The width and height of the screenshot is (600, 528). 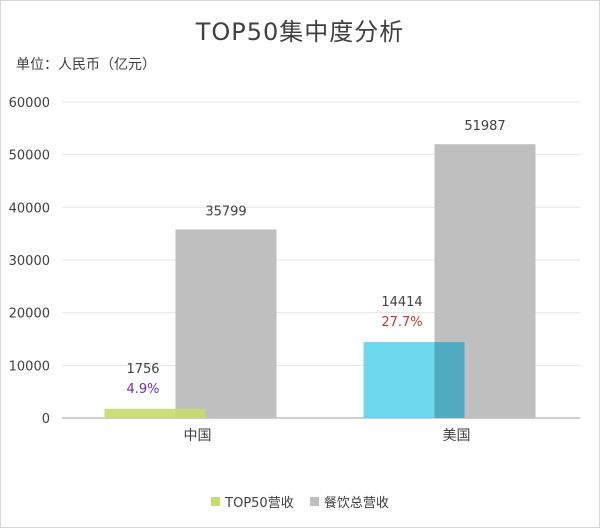 I want to click on legend-item-total: 餐饮总营收, so click(x=349, y=501).